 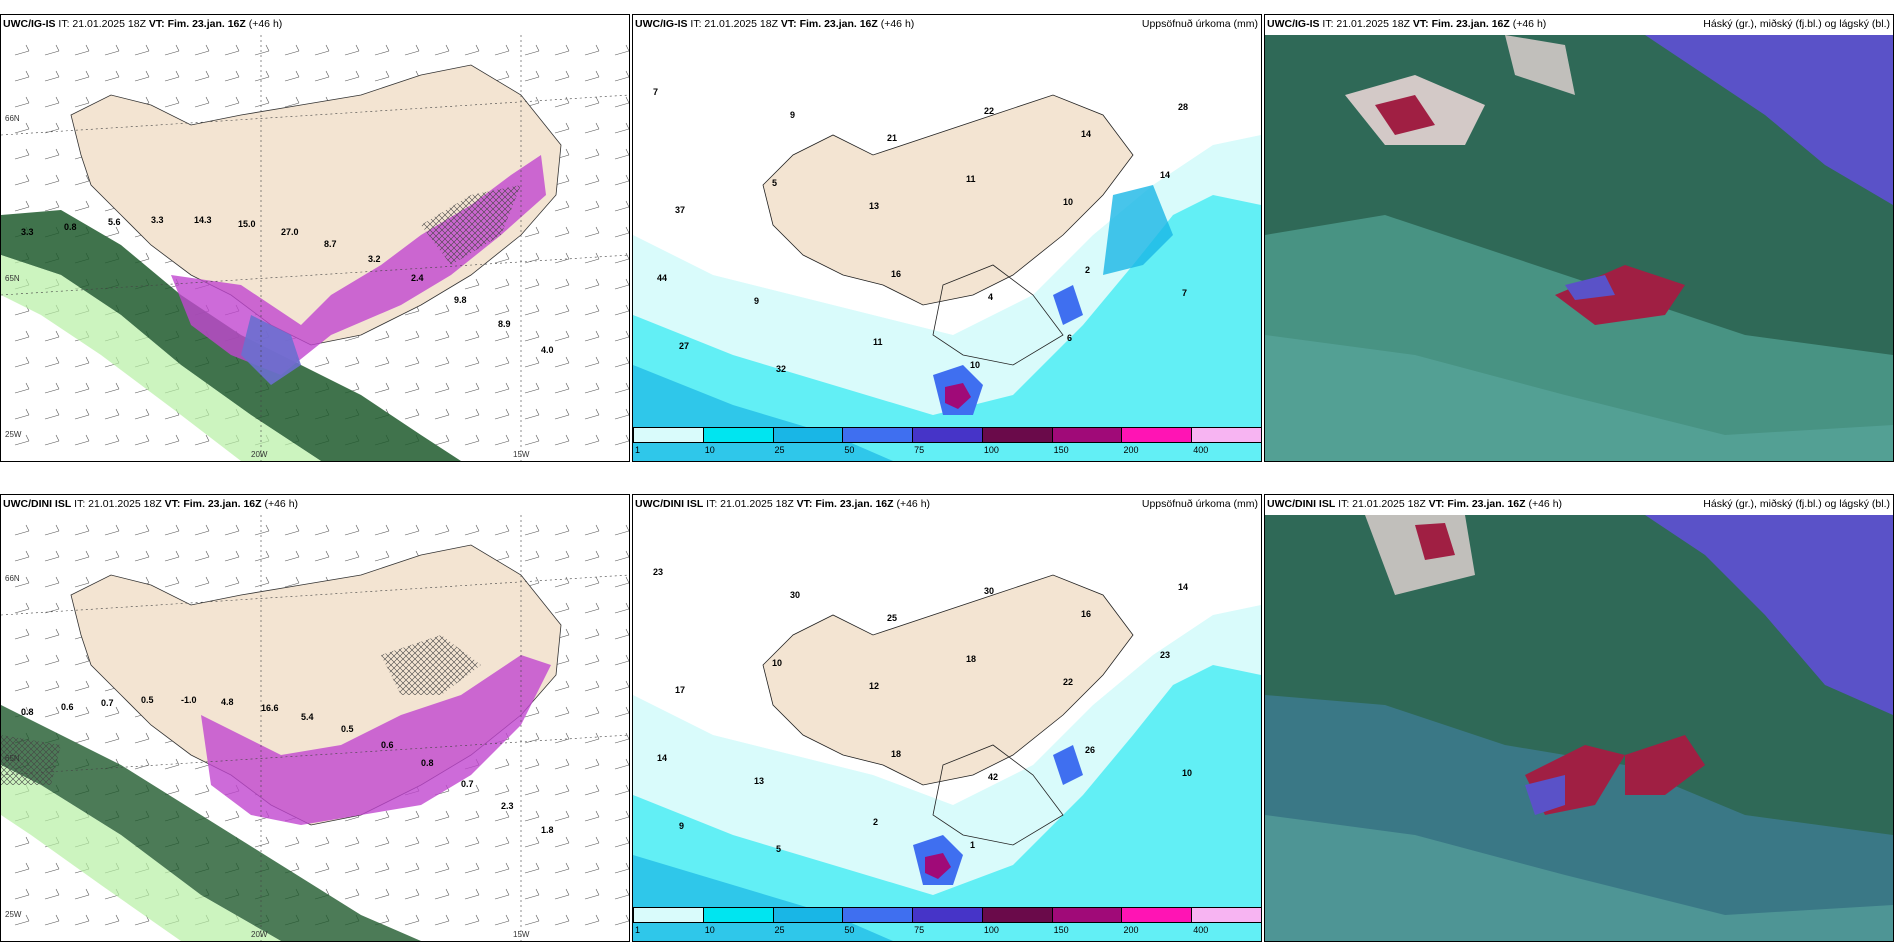 What do you see at coordinates (681, 826) in the screenshot?
I see `value-label: 9` at bounding box center [681, 826].